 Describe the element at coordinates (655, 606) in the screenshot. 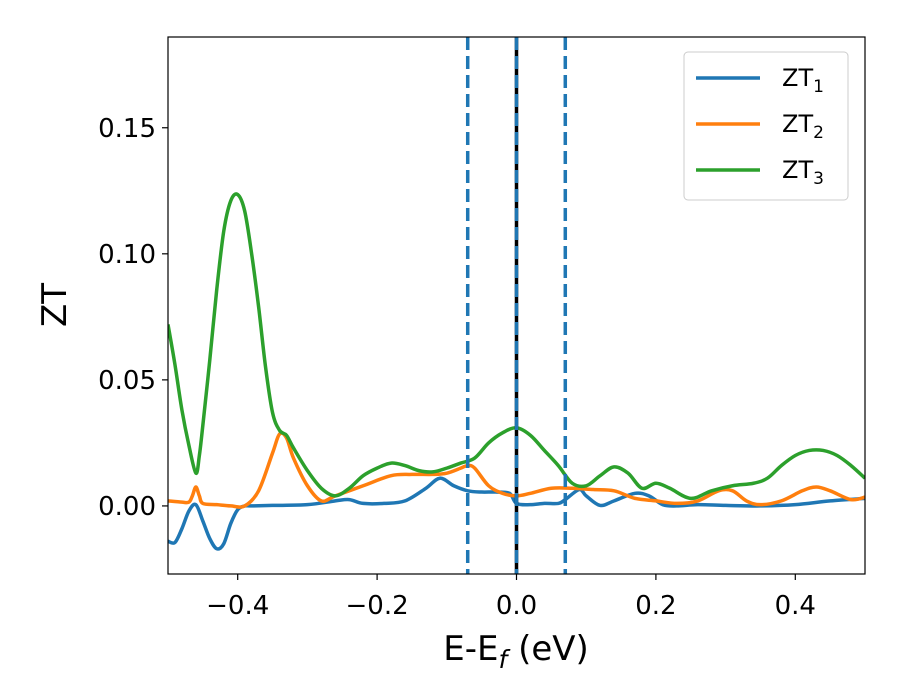

I see `x-tick-label: 0.2` at that location.